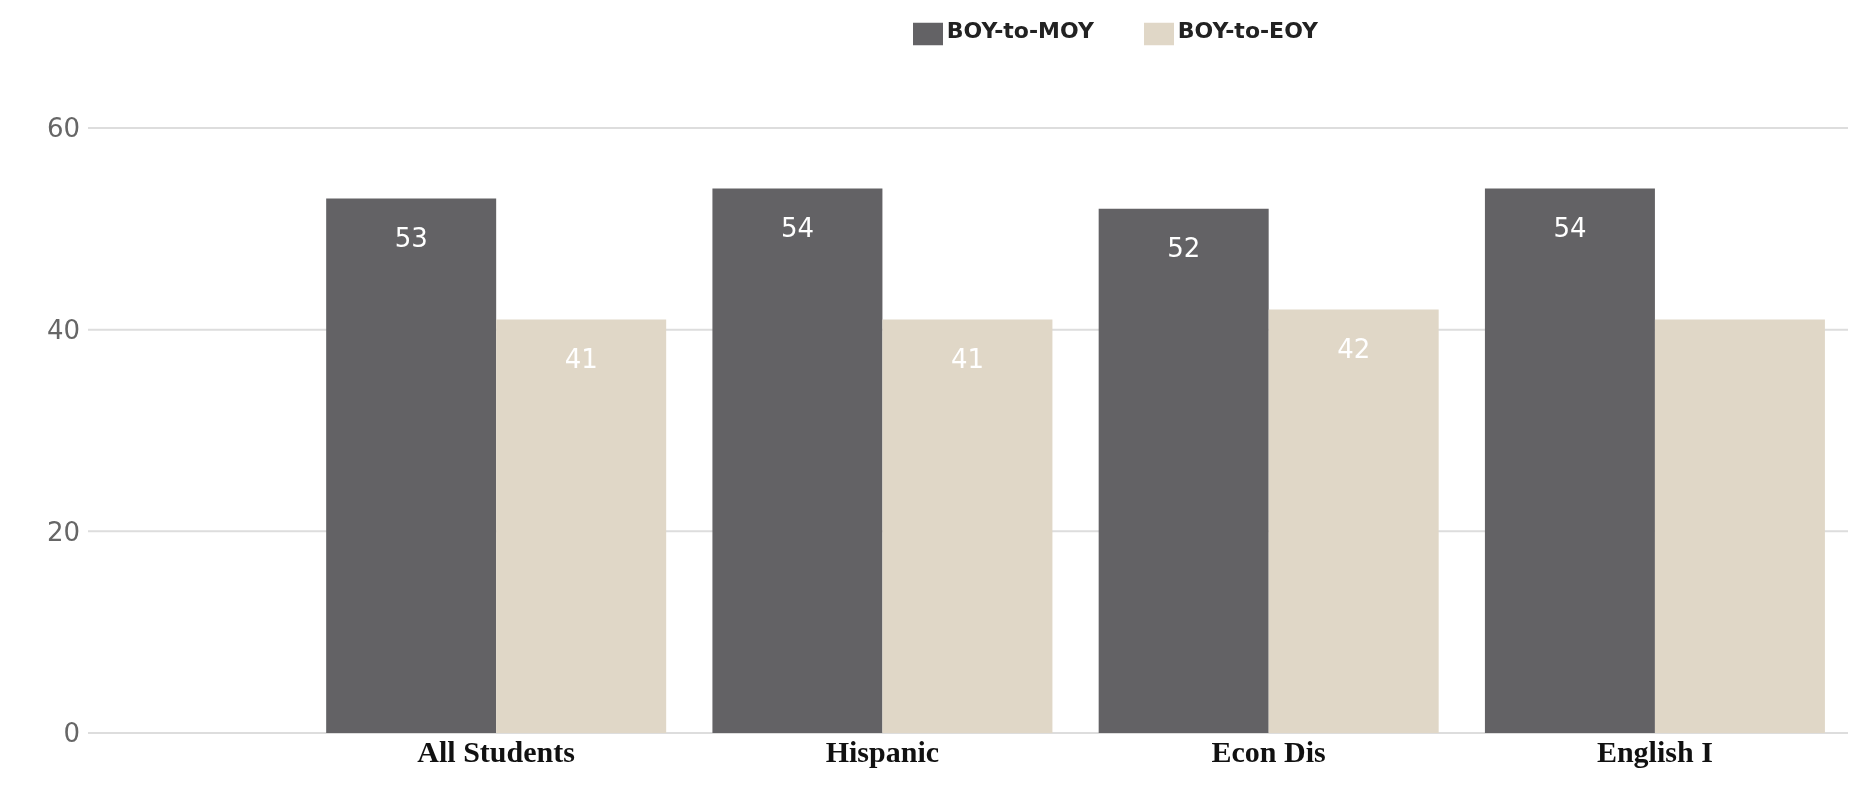 This screenshot has height=807, width=1871. Describe the element at coordinates (496, 752) in the screenshot. I see `x-tick-label: All Students` at that location.